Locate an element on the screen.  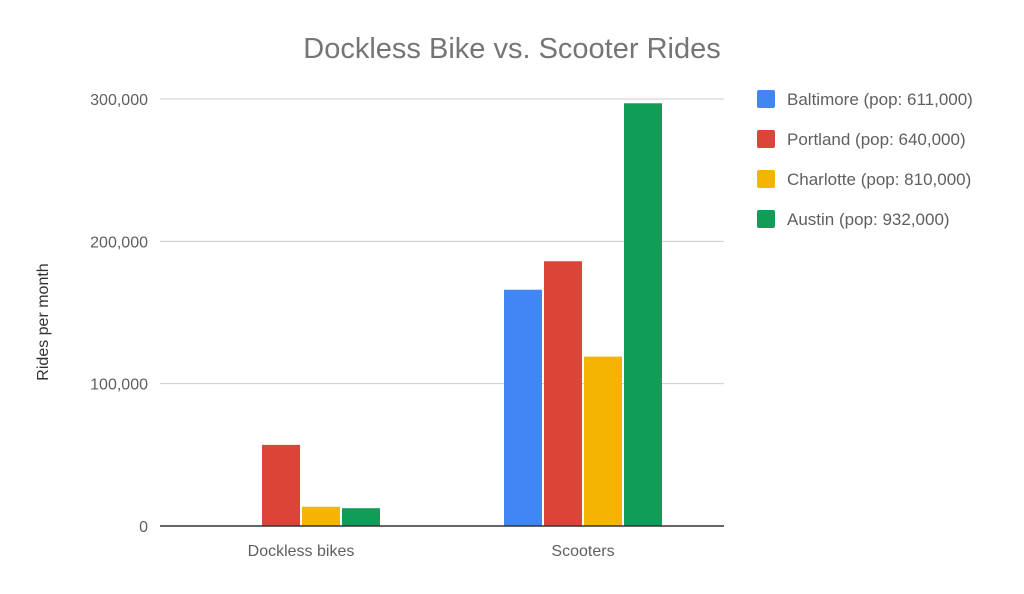
y-tick-label: 0 is located at coordinates (143, 527).